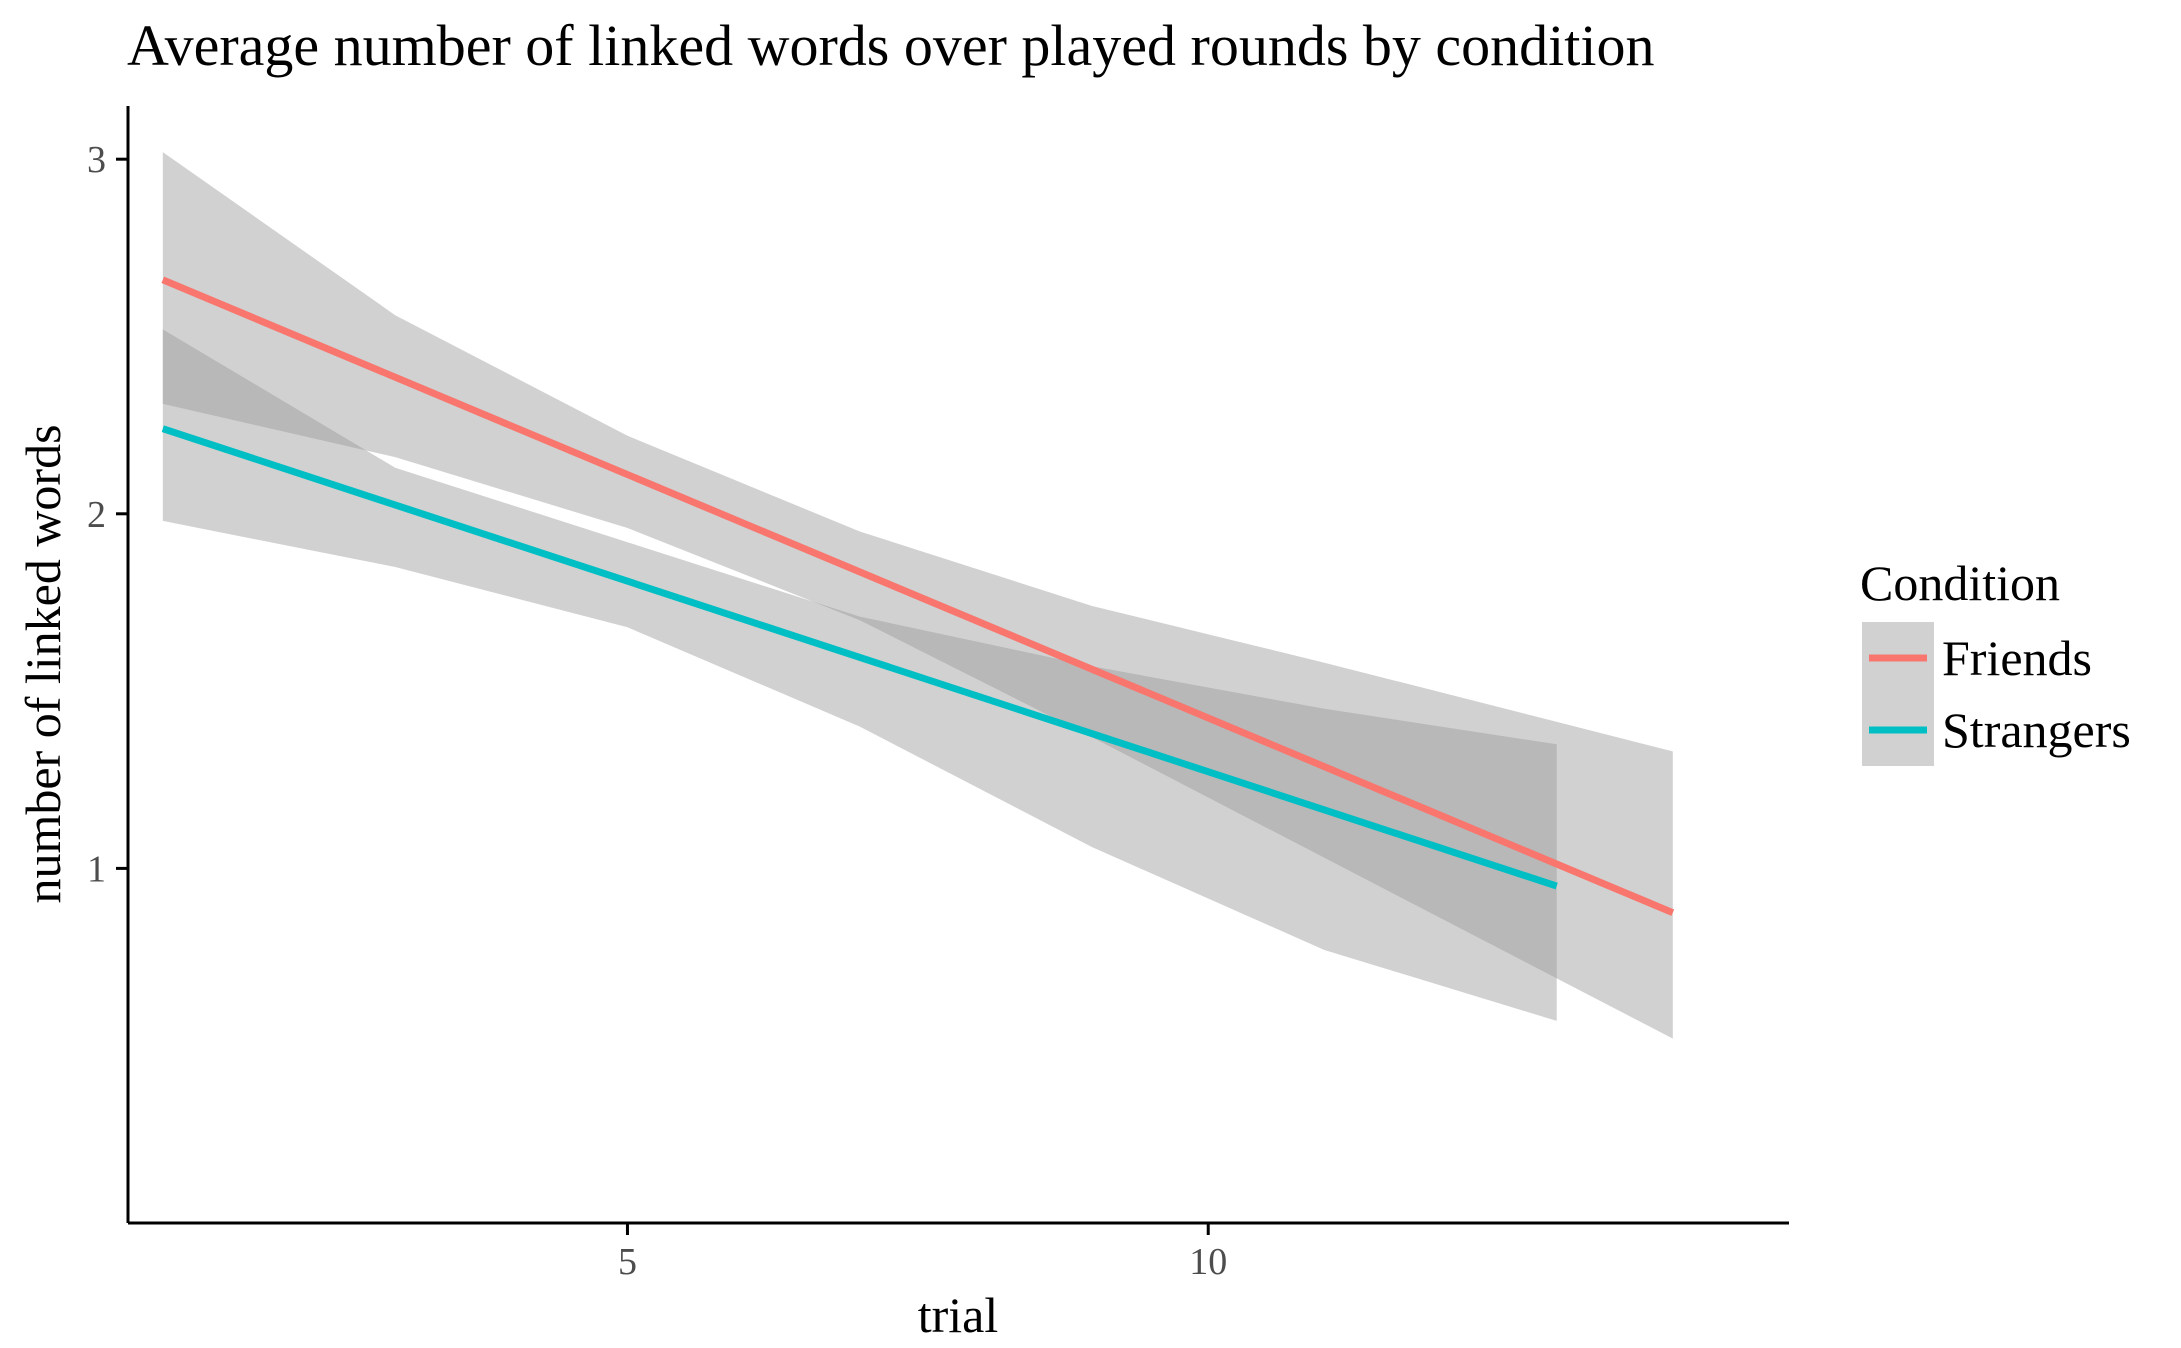 This screenshot has width=2181, height=1348. What do you see at coordinates (107, 514) in the screenshot?
I see `y-ticks: 1 2 3` at bounding box center [107, 514].